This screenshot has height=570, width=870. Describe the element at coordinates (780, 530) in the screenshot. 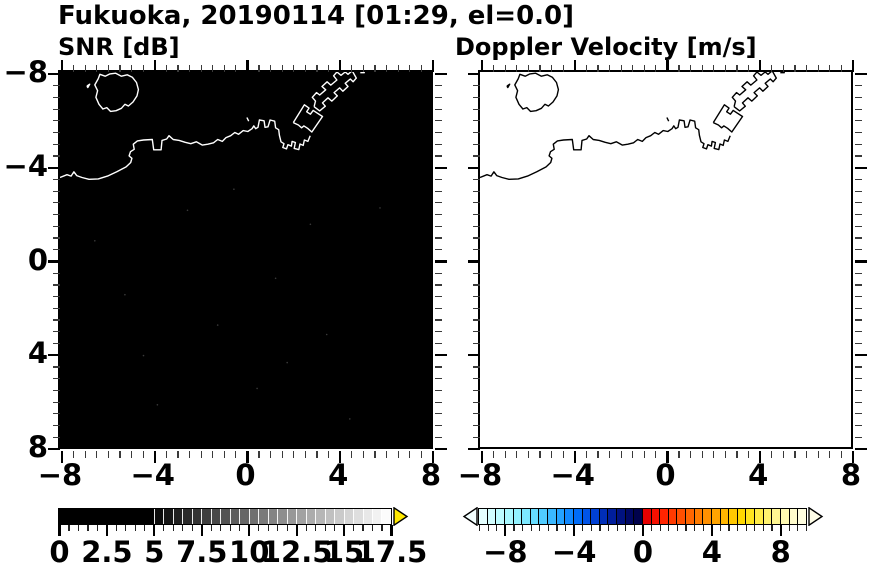

I see `velocity-colorbar-major-tick` at that location.